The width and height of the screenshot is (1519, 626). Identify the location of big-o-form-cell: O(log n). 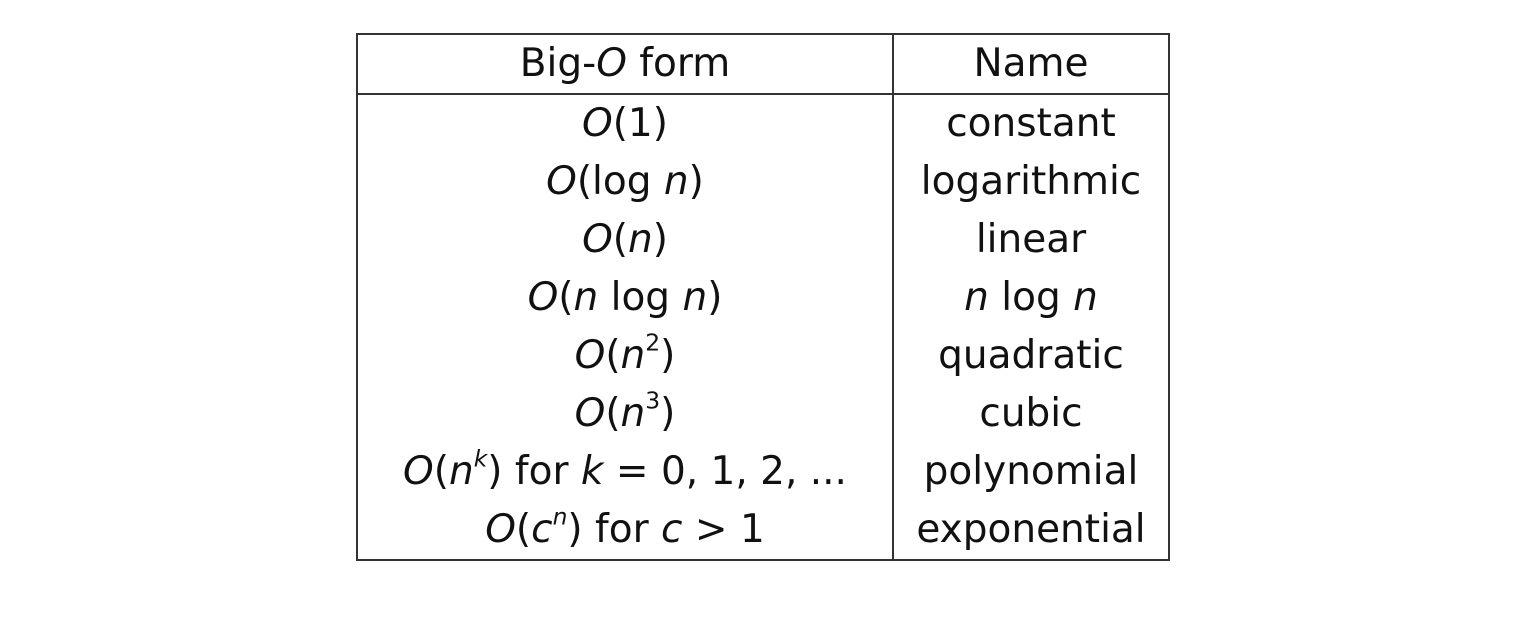
(625, 182).